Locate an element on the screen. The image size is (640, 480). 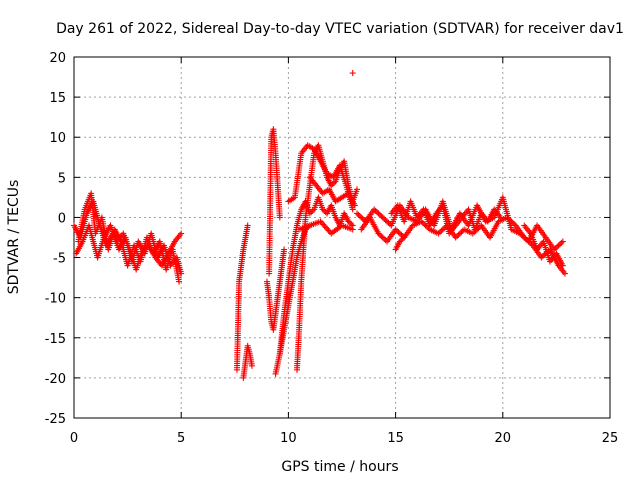
x-tick-label: 20 is located at coordinates (503, 438).